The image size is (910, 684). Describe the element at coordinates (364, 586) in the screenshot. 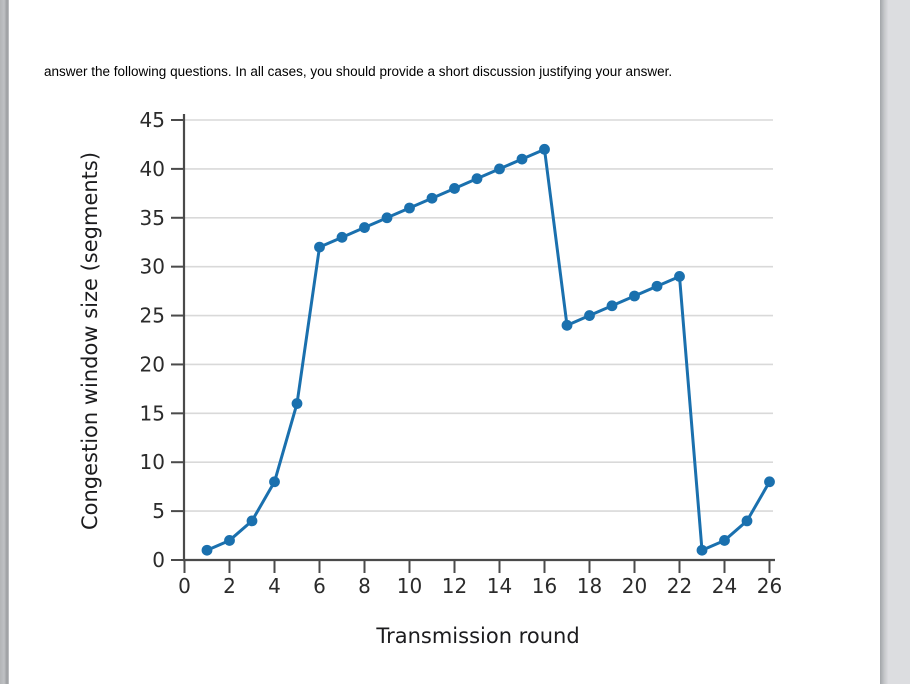

I see `x-tick-label: 8` at that location.